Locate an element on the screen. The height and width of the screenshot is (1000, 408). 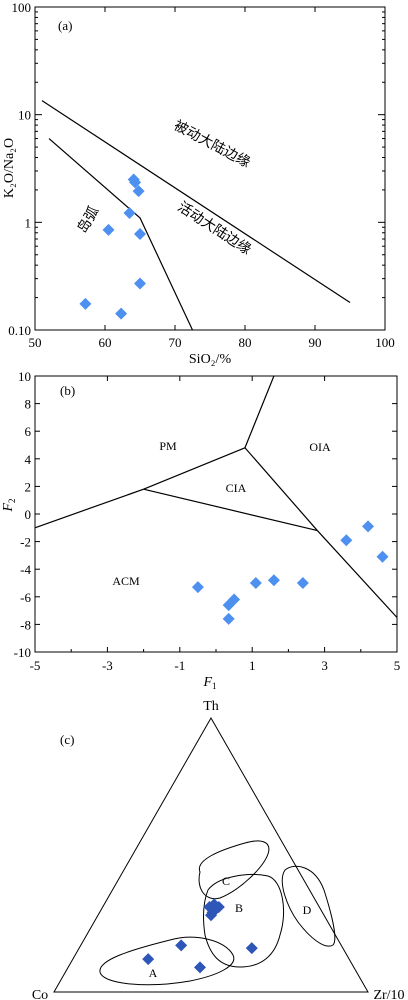
a-y-tick-label: 0.10 is located at coordinates (19, 330).